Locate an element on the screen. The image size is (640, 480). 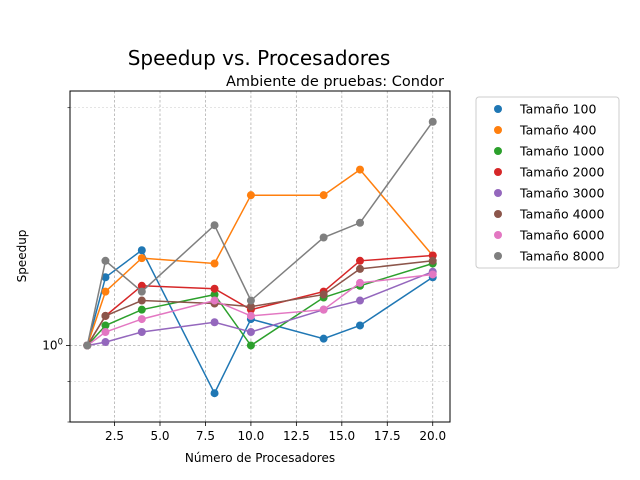
legend-item: Tamaño 8000 is located at coordinates (549, 256).